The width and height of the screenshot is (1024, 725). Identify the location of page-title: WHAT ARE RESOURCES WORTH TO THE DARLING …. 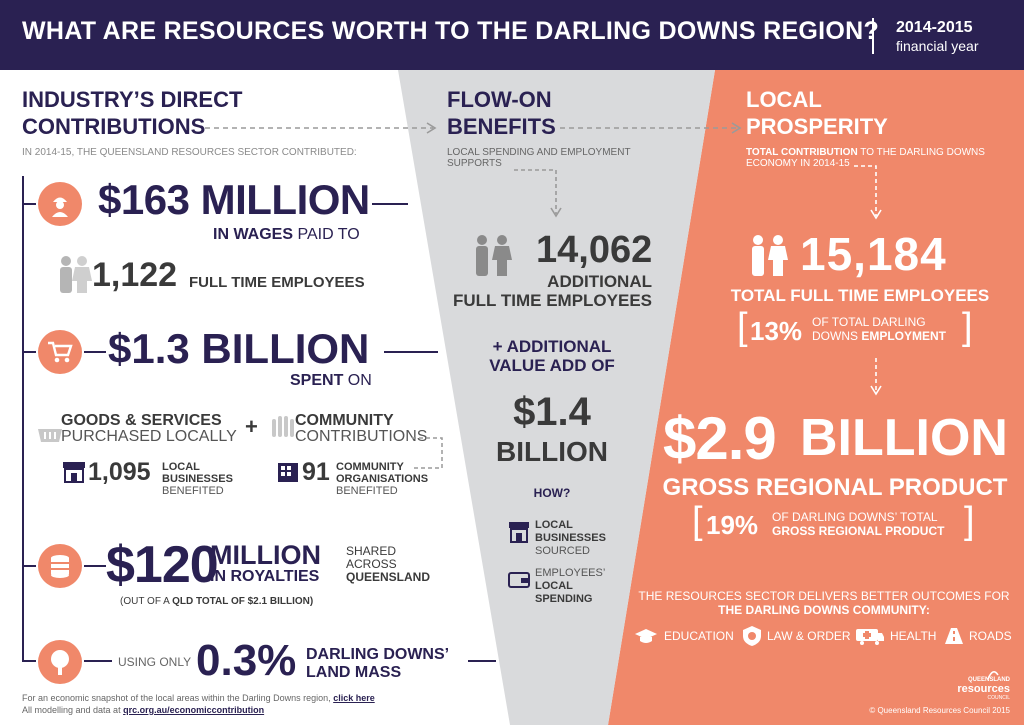
(451, 31).